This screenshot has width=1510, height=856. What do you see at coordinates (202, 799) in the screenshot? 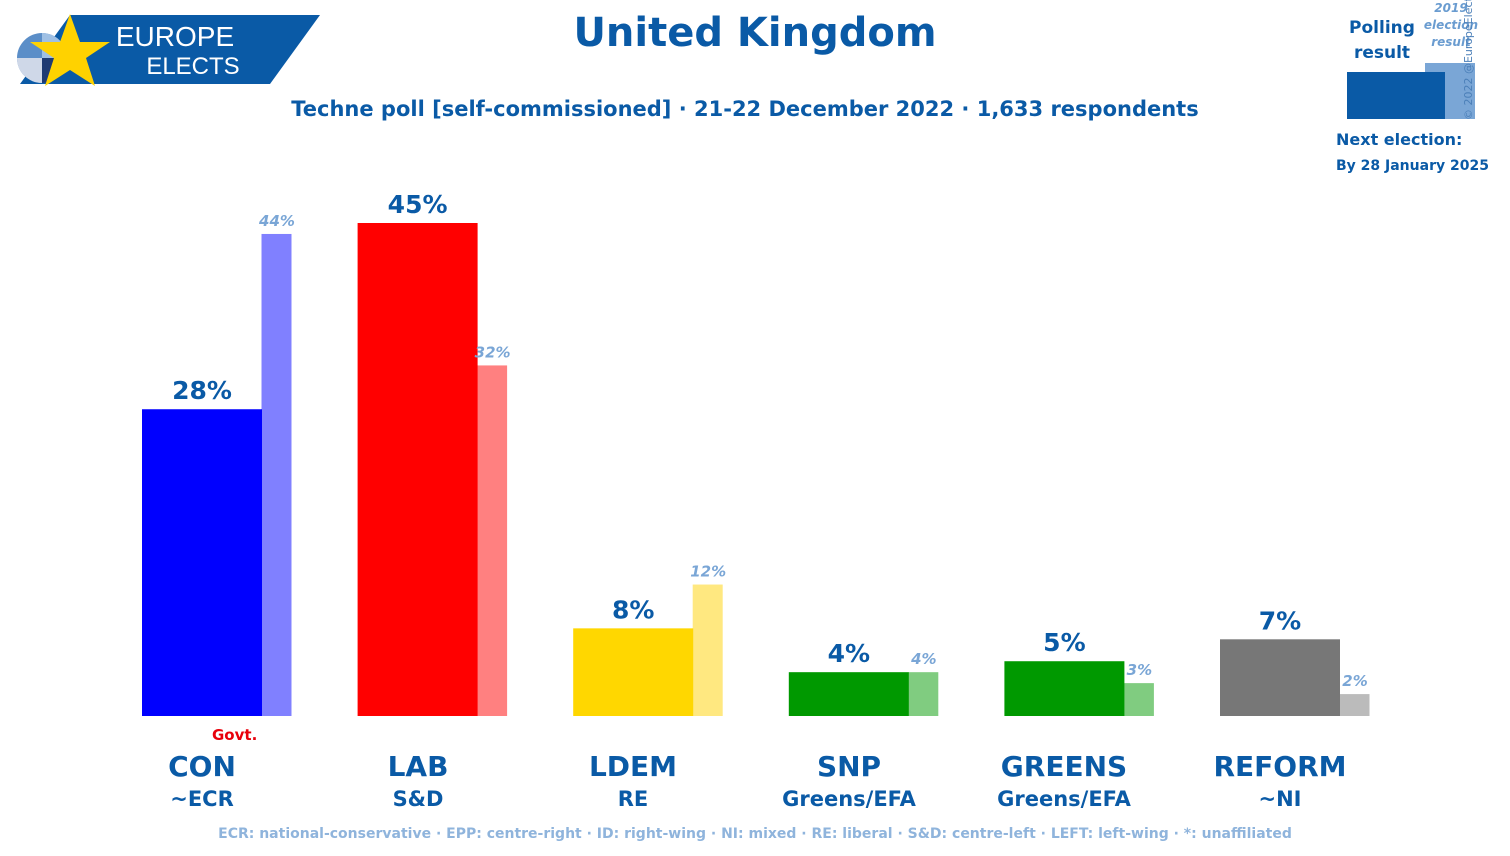
I see `party-group: ~ECR` at bounding box center [202, 799].